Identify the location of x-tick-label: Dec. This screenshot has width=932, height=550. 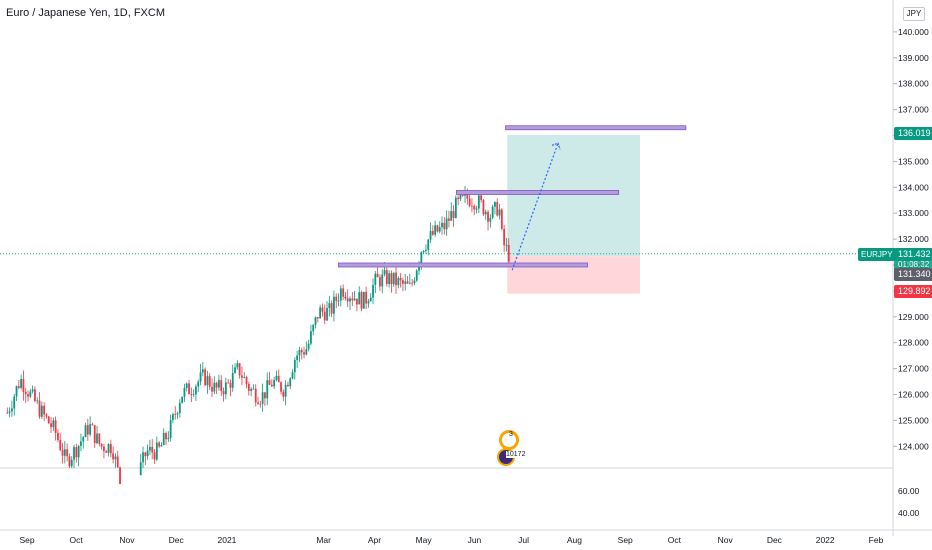
(775, 540).